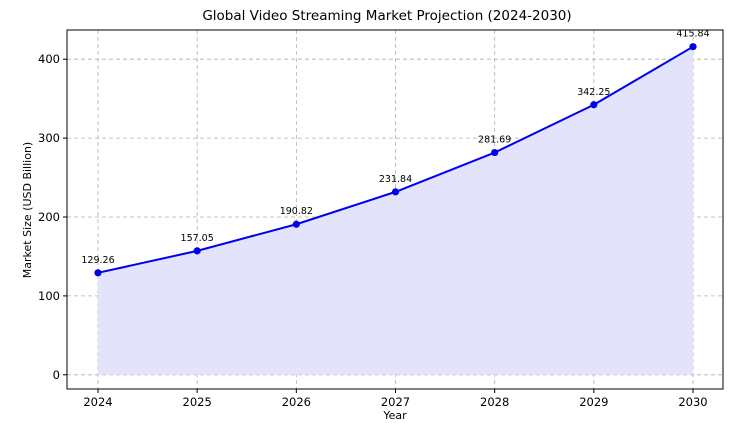 The width and height of the screenshot is (749, 426). What do you see at coordinates (692, 34) in the screenshot?
I see `data-label: 415.84` at bounding box center [692, 34].